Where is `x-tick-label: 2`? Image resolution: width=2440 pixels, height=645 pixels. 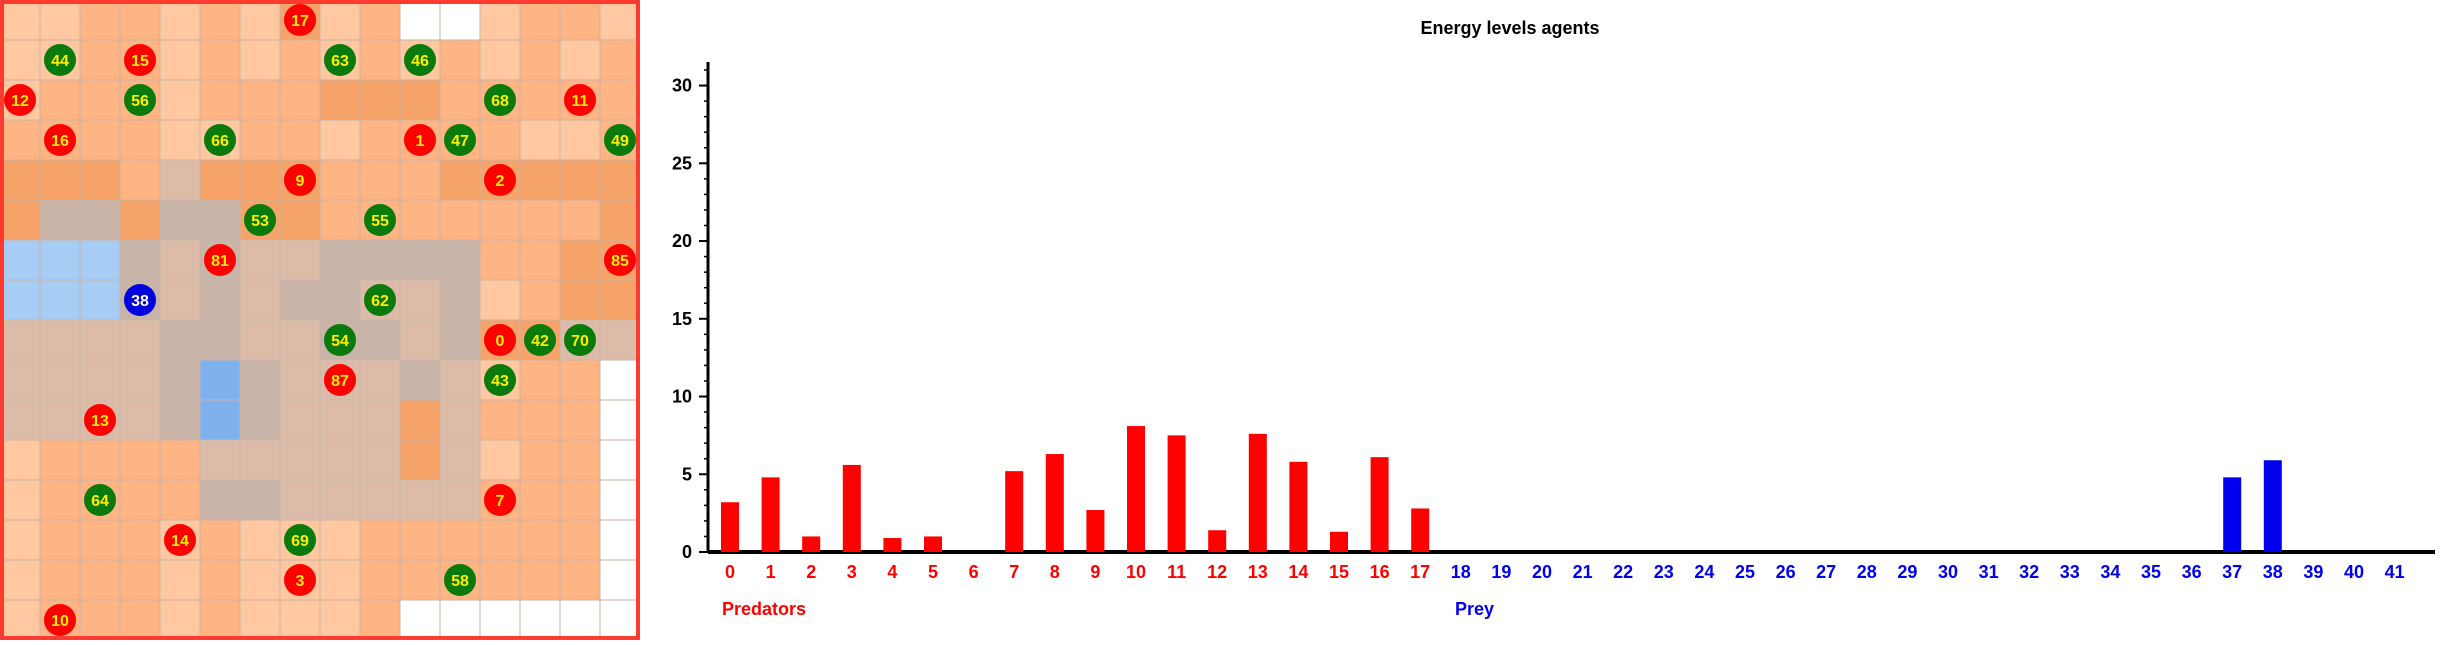
x-tick-label: 2 is located at coordinates (811, 572).